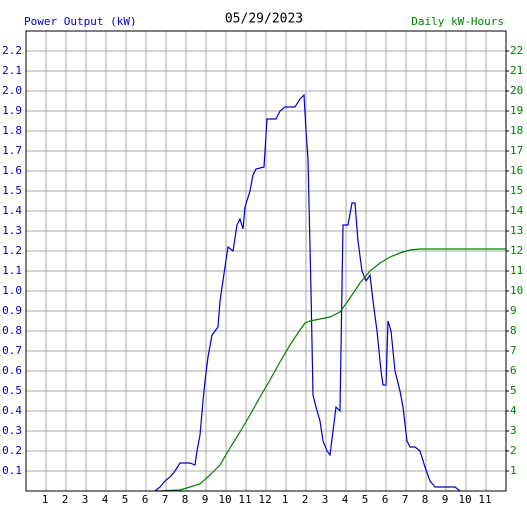 This screenshot has width=527, height=510. I want to click on y2-tick-label: 20, so click(516, 90).